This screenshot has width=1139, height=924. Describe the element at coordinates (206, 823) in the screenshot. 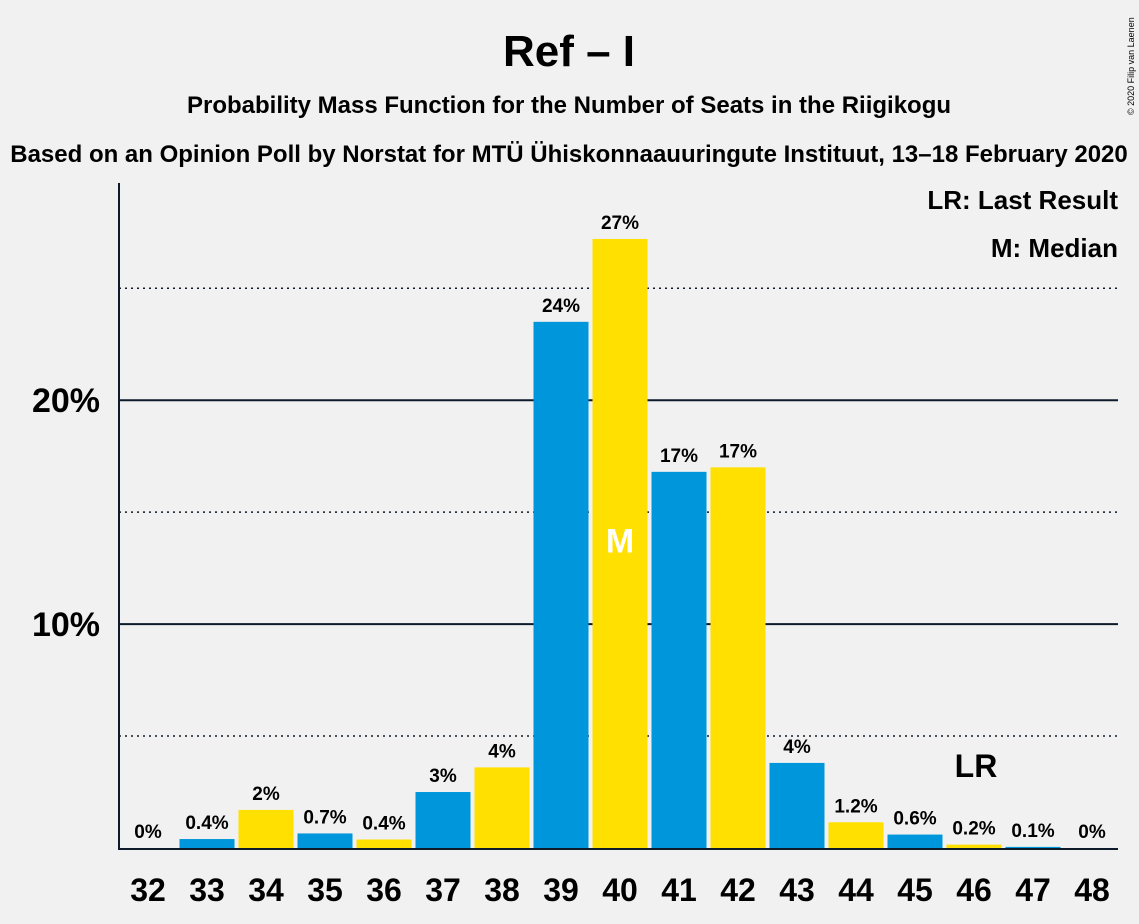

I see `data-label-33: 0.4%` at that location.